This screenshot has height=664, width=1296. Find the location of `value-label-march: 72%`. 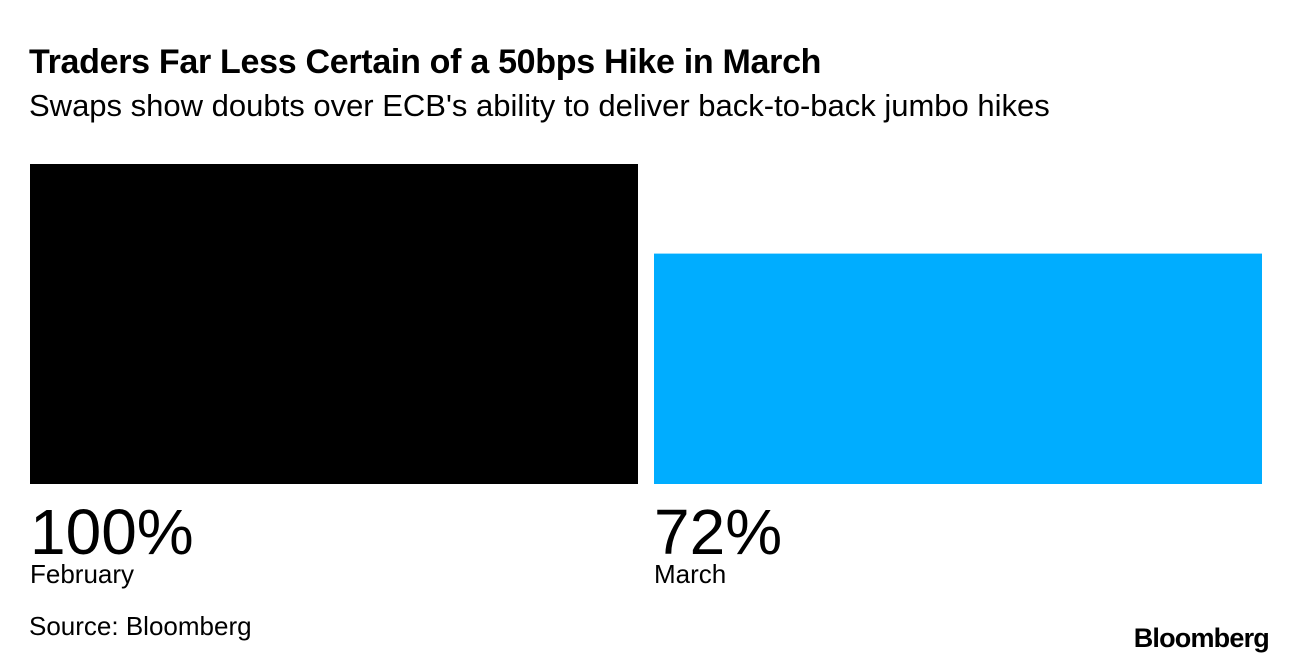

value-label-march: 72% is located at coordinates (718, 532).